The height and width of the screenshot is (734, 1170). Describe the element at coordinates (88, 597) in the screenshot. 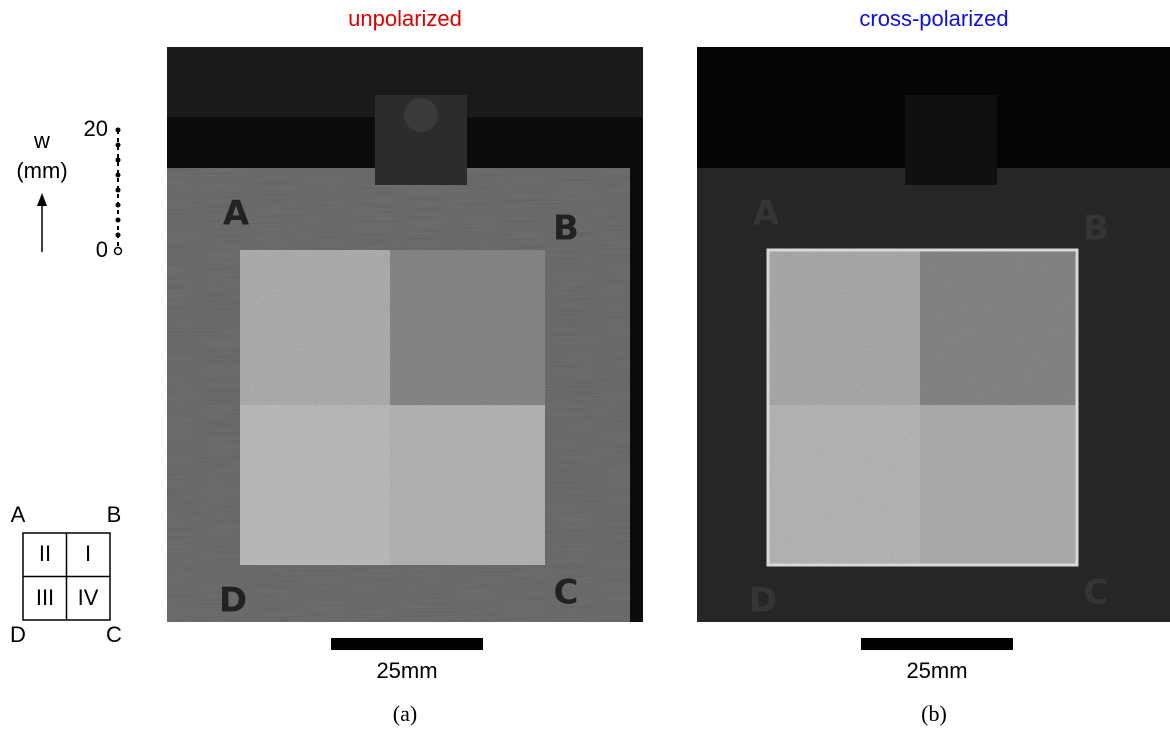

I see `quadrant-label: IV` at that location.